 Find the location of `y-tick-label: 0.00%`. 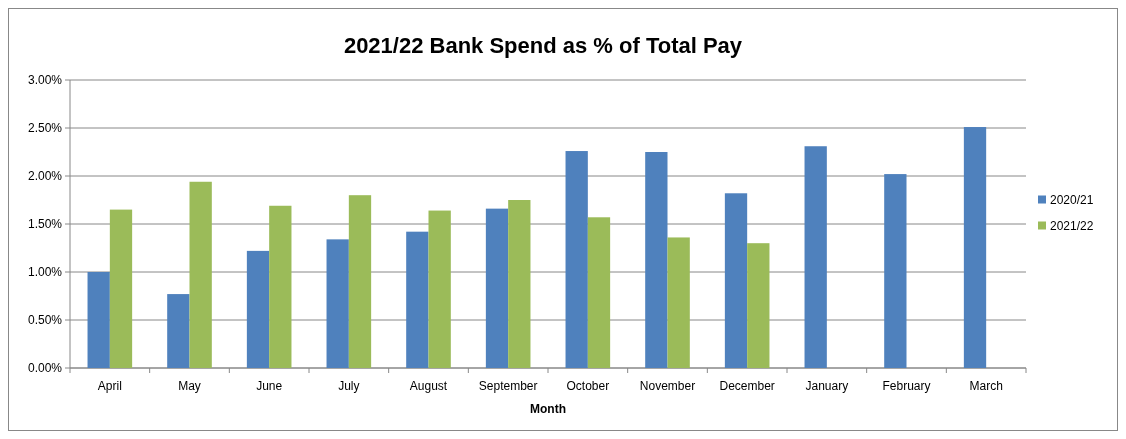

y-tick-label: 0.00% is located at coordinates (45, 368).